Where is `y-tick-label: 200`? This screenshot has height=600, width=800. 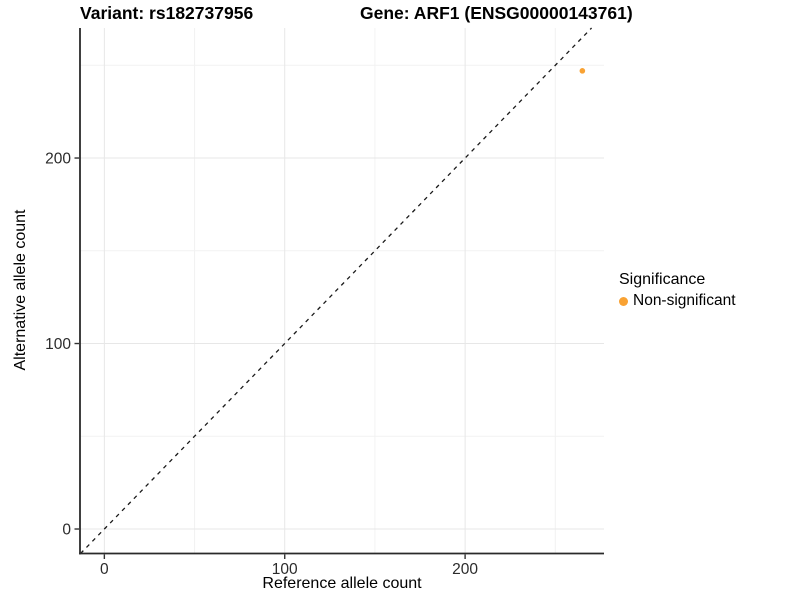 y-tick-label: 200 is located at coordinates (58, 159).